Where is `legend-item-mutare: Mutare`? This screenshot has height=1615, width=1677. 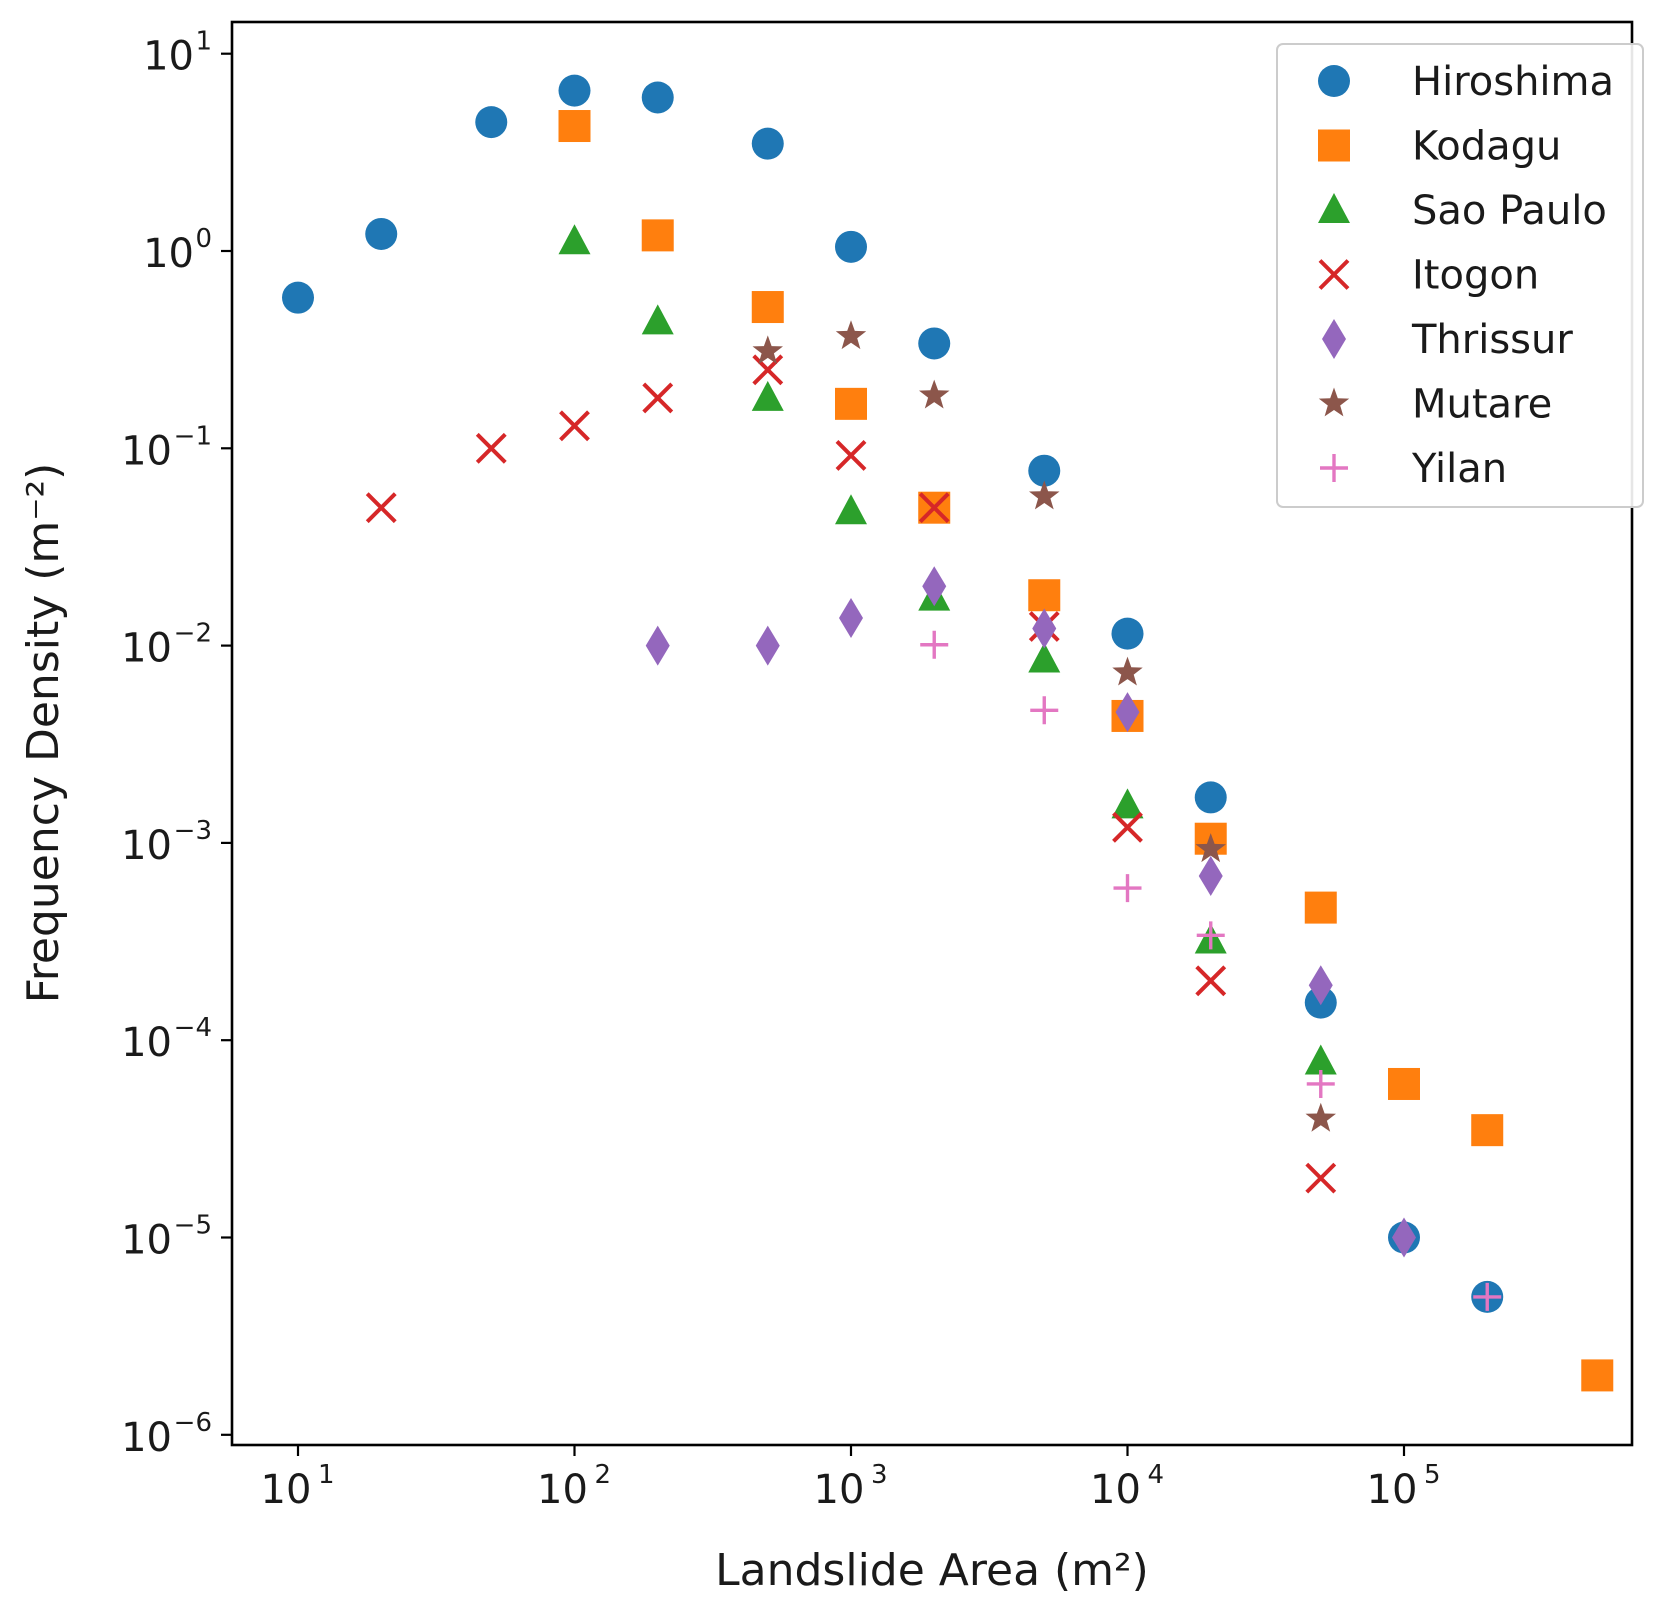
legend-item-mutare: Mutare is located at coordinates (1435, 405).